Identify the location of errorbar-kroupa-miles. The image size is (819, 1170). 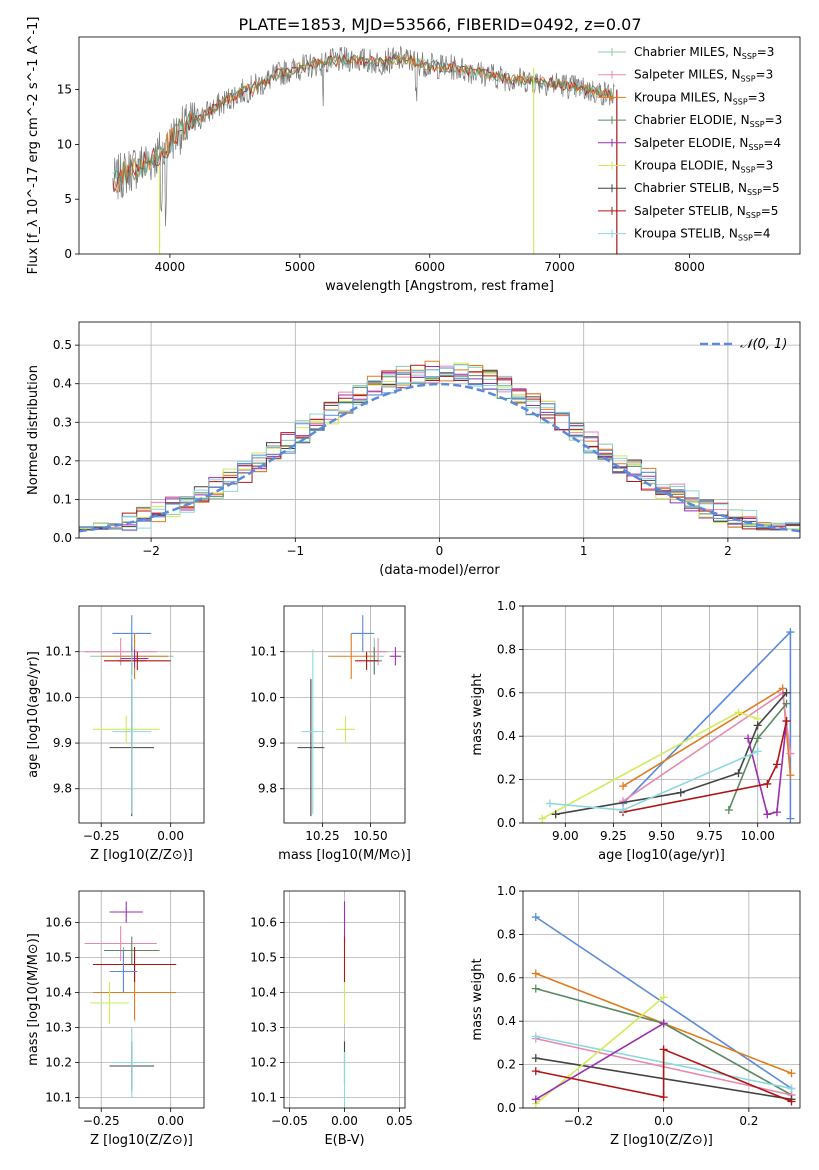
(351, 656).